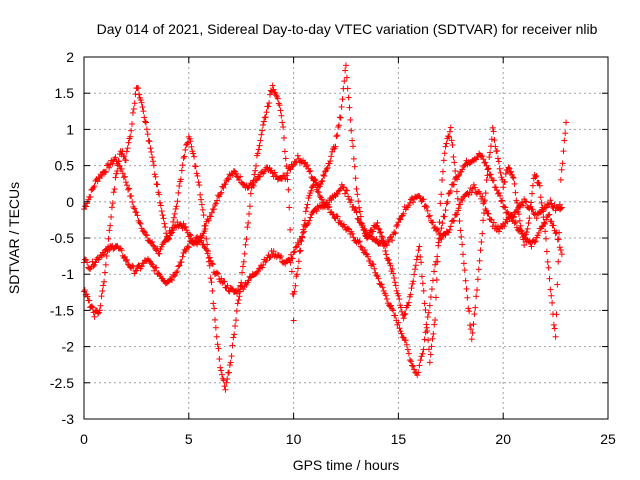 This screenshot has width=640, height=480. Describe the element at coordinates (65, 93) in the screenshot. I see `y-tick-label: 1.5` at that location.